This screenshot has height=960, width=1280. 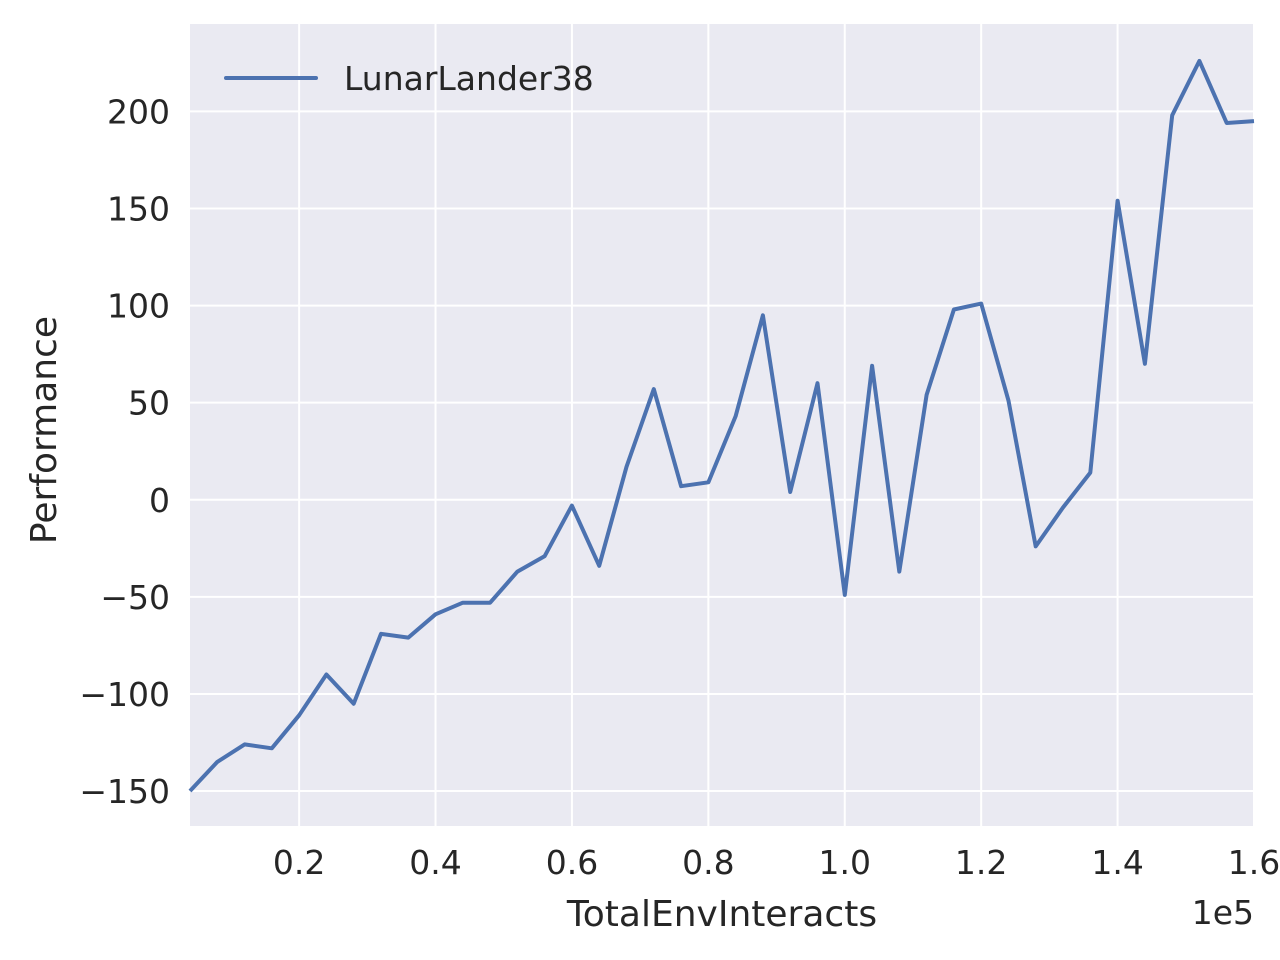 I want to click on x-tick-label: 1.2, so click(x=981, y=862).